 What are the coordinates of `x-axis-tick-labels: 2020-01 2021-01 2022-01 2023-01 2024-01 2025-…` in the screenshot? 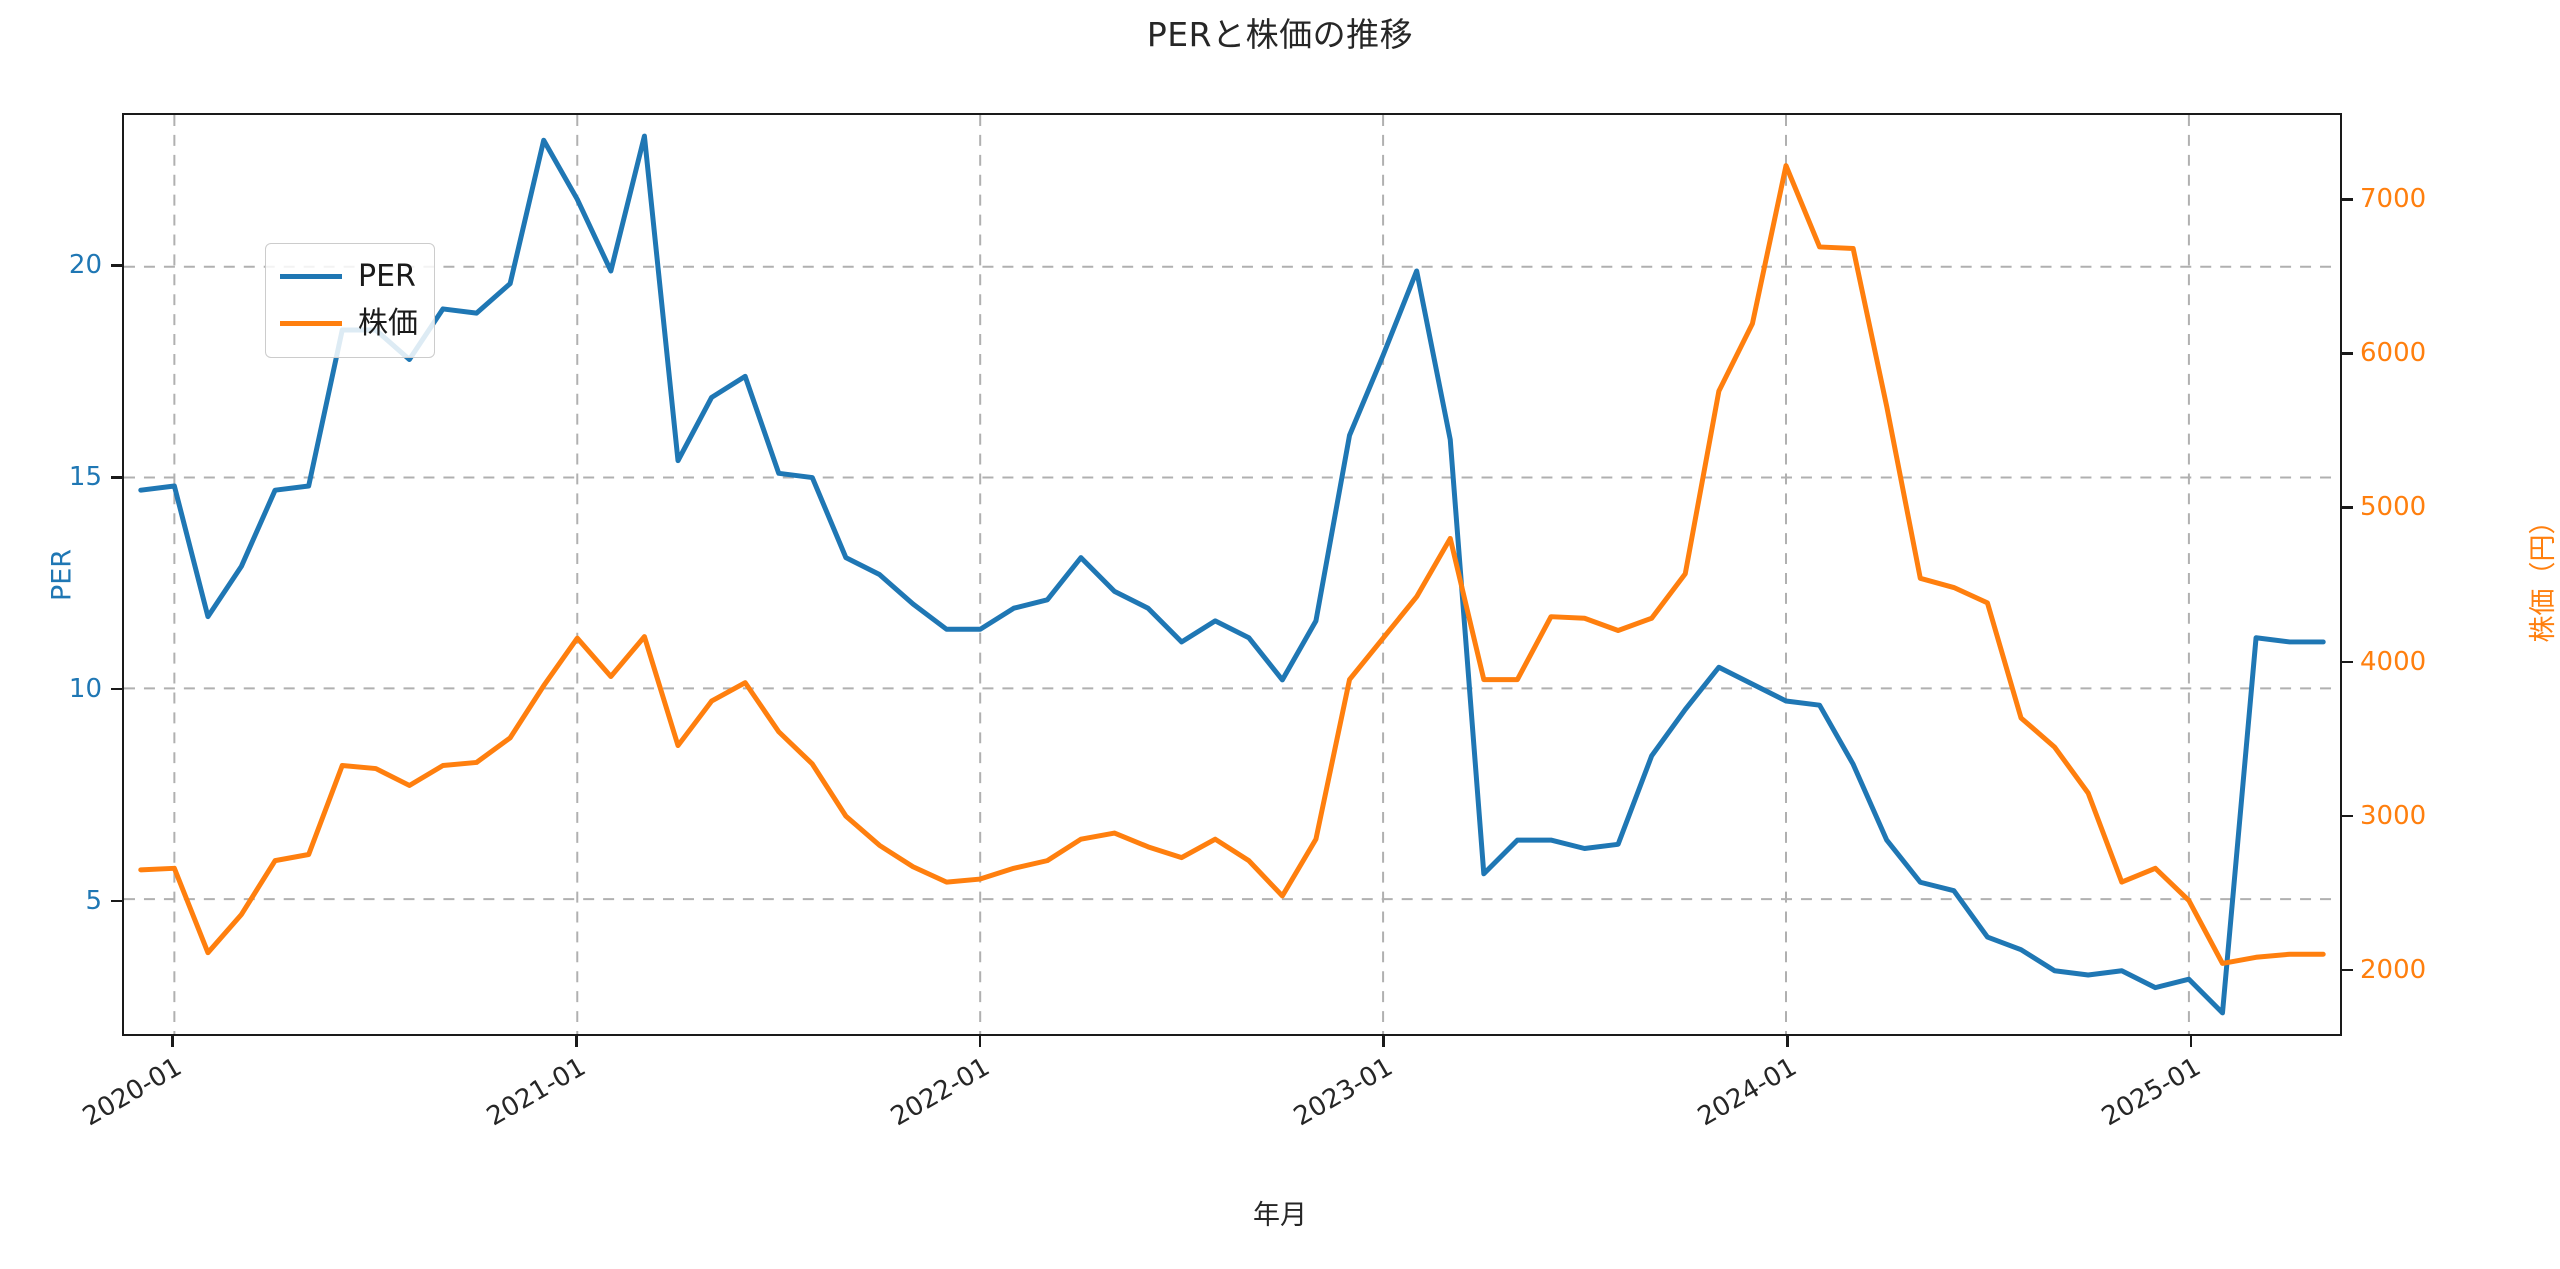 It's located at (1280, 1112).